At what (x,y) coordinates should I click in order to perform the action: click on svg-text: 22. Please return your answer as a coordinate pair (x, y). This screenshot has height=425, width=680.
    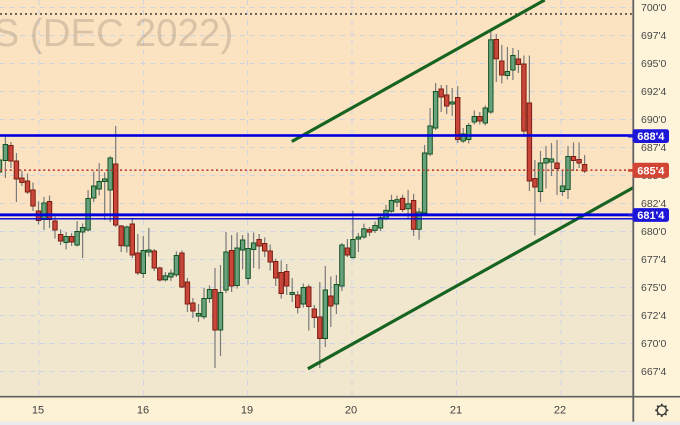
    Looking at the image, I should click on (560, 411).